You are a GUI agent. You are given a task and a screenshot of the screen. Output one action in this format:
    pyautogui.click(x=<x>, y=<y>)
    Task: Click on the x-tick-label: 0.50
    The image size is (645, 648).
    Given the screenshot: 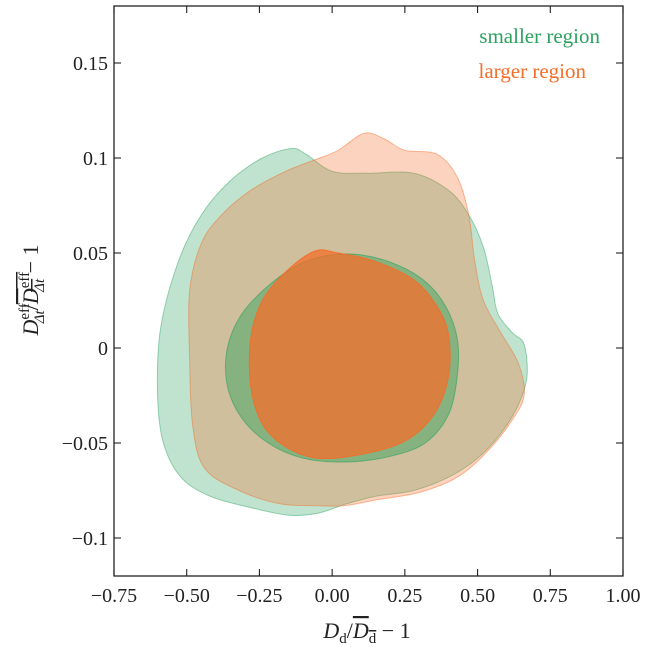 What is the action you would take?
    pyautogui.click(x=477, y=596)
    